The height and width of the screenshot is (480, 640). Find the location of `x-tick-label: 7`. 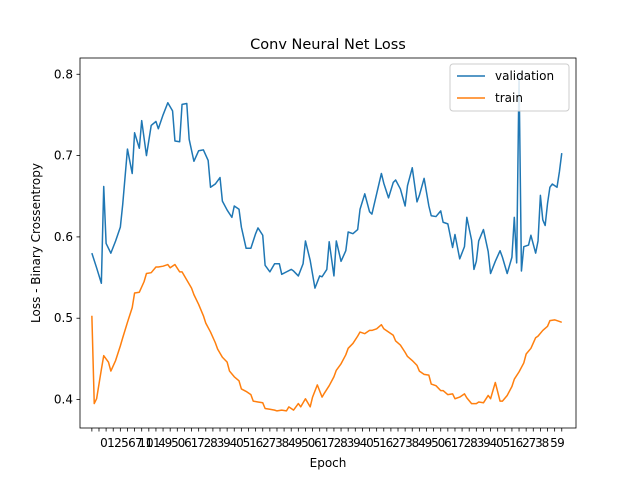

x-tick-label: 7 is located at coordinates (139, 443).